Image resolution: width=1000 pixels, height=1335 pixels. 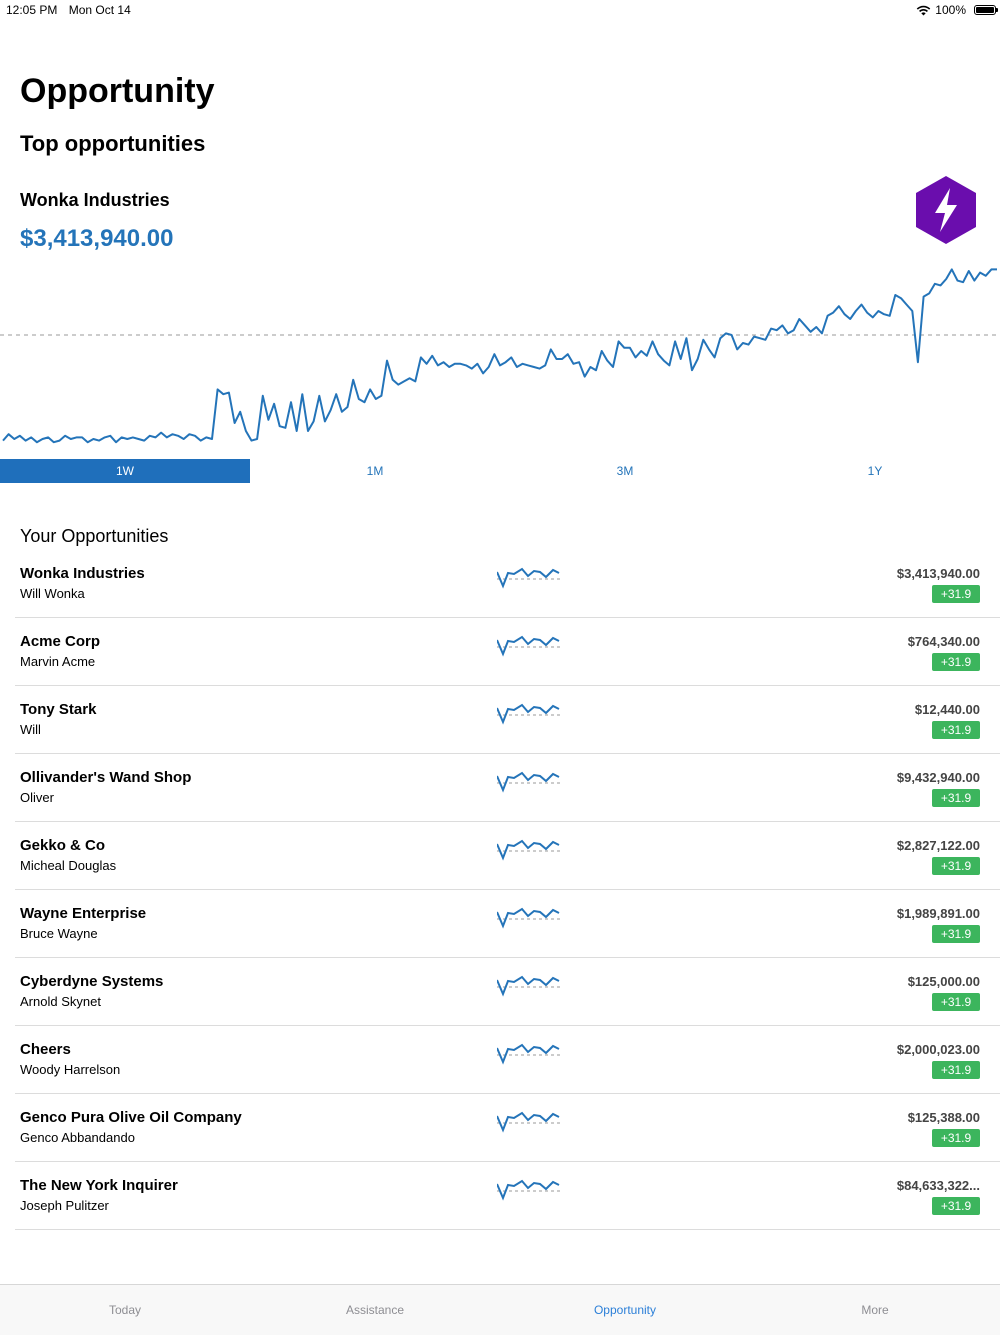 I want to click on range-tab-3m: 3M, so click(x=625, y=471).